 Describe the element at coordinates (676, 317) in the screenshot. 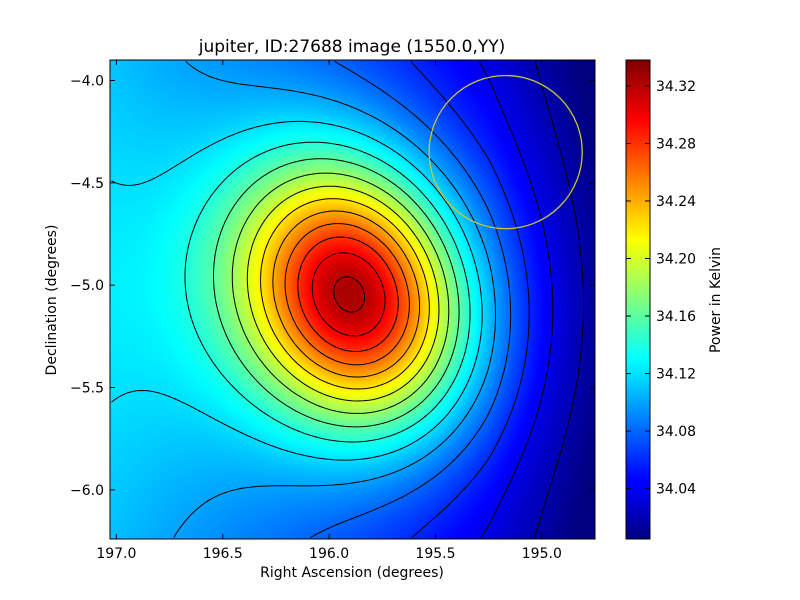

I see `colorbar-tick-label: 34.16` at that location.